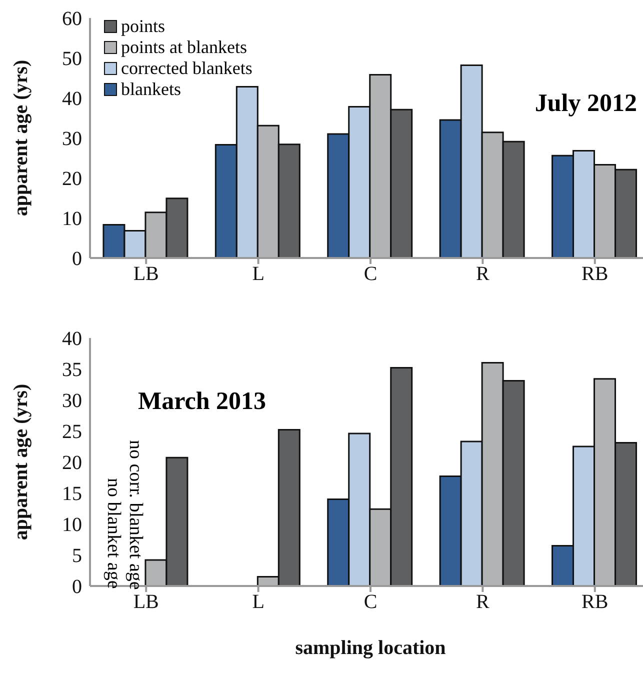  What do you see at coordinates (143, 26) in the screenshot?
I see `legend-label: points` at bounding box center [143, 26].